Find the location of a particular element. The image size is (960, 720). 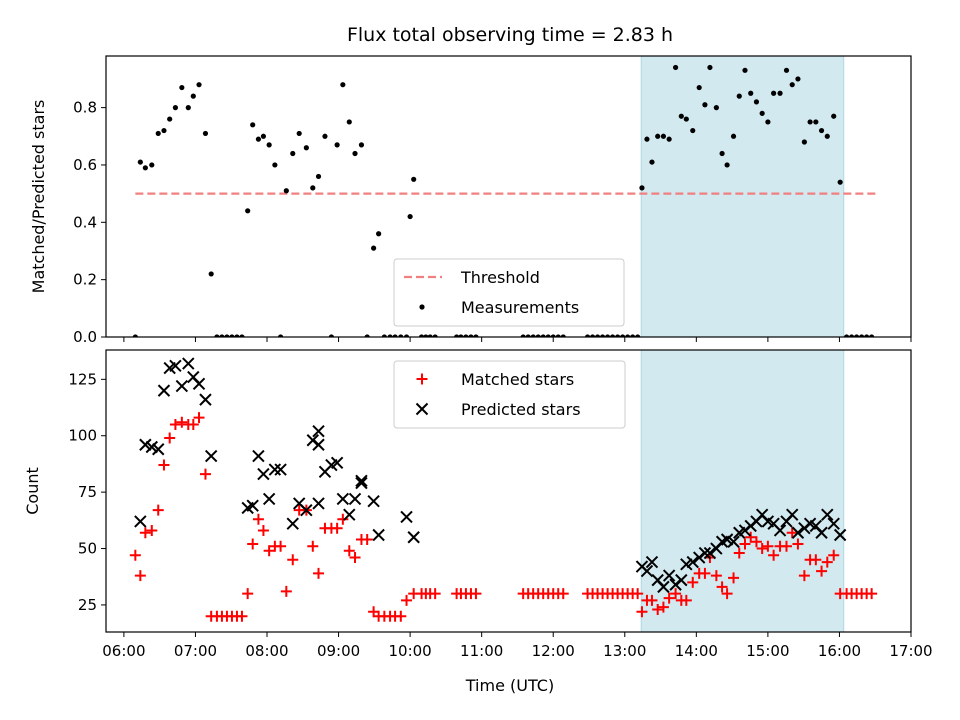

legend-predicted-swatch is located at coordinates (422, 409).